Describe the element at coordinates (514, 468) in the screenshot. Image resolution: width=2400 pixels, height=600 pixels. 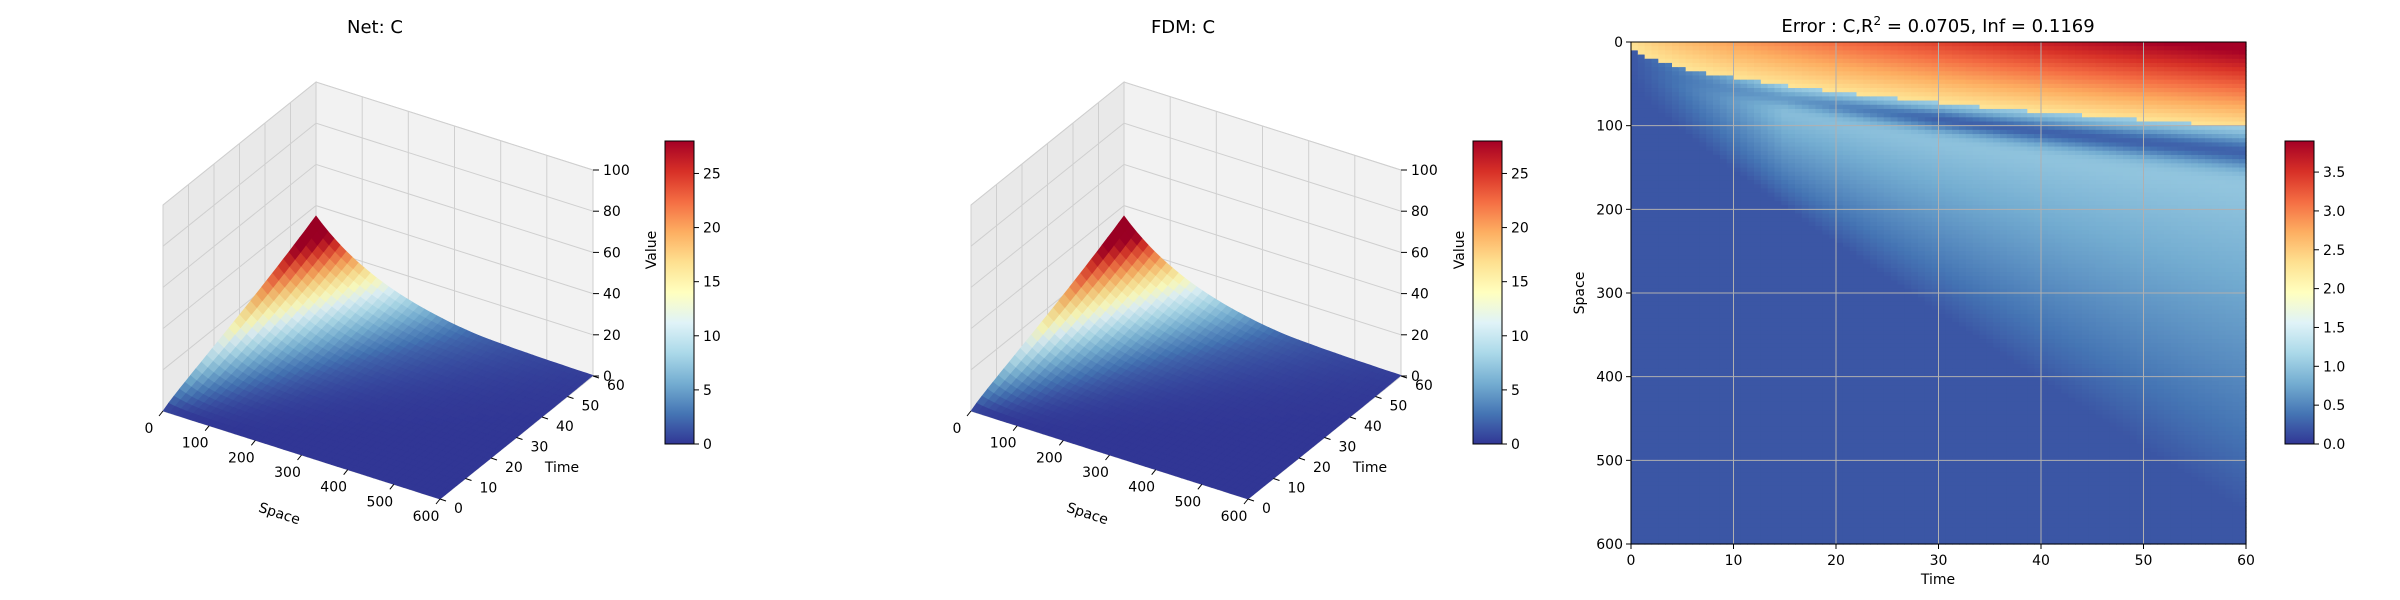
I see `y-tick-label: 20` at that location.